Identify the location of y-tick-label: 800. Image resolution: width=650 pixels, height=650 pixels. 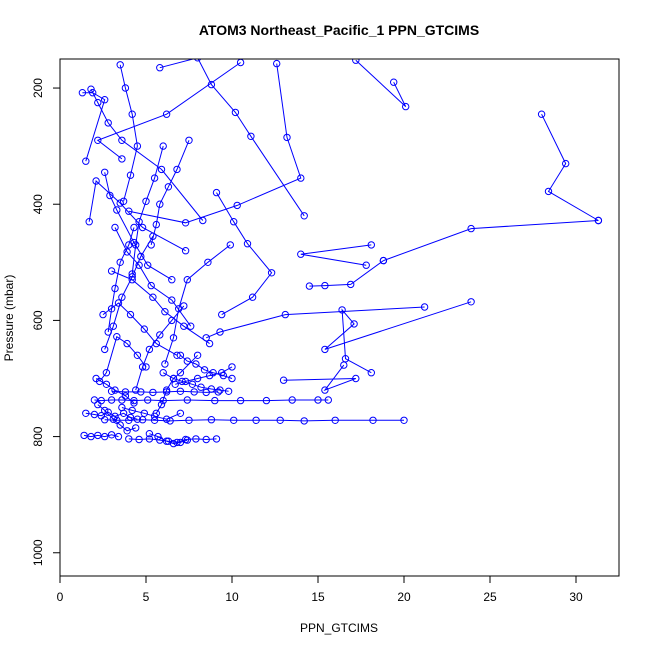
(38, 436).